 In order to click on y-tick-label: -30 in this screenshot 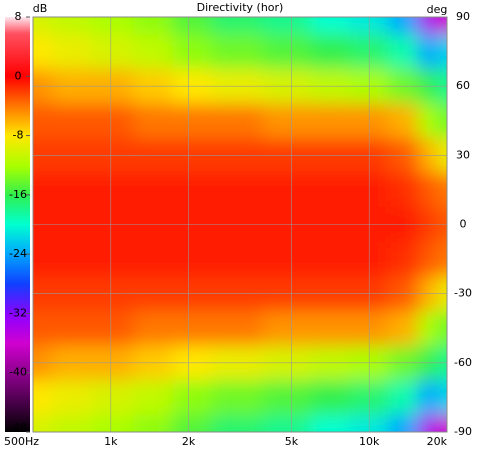, I will do `click(463, 293)`.